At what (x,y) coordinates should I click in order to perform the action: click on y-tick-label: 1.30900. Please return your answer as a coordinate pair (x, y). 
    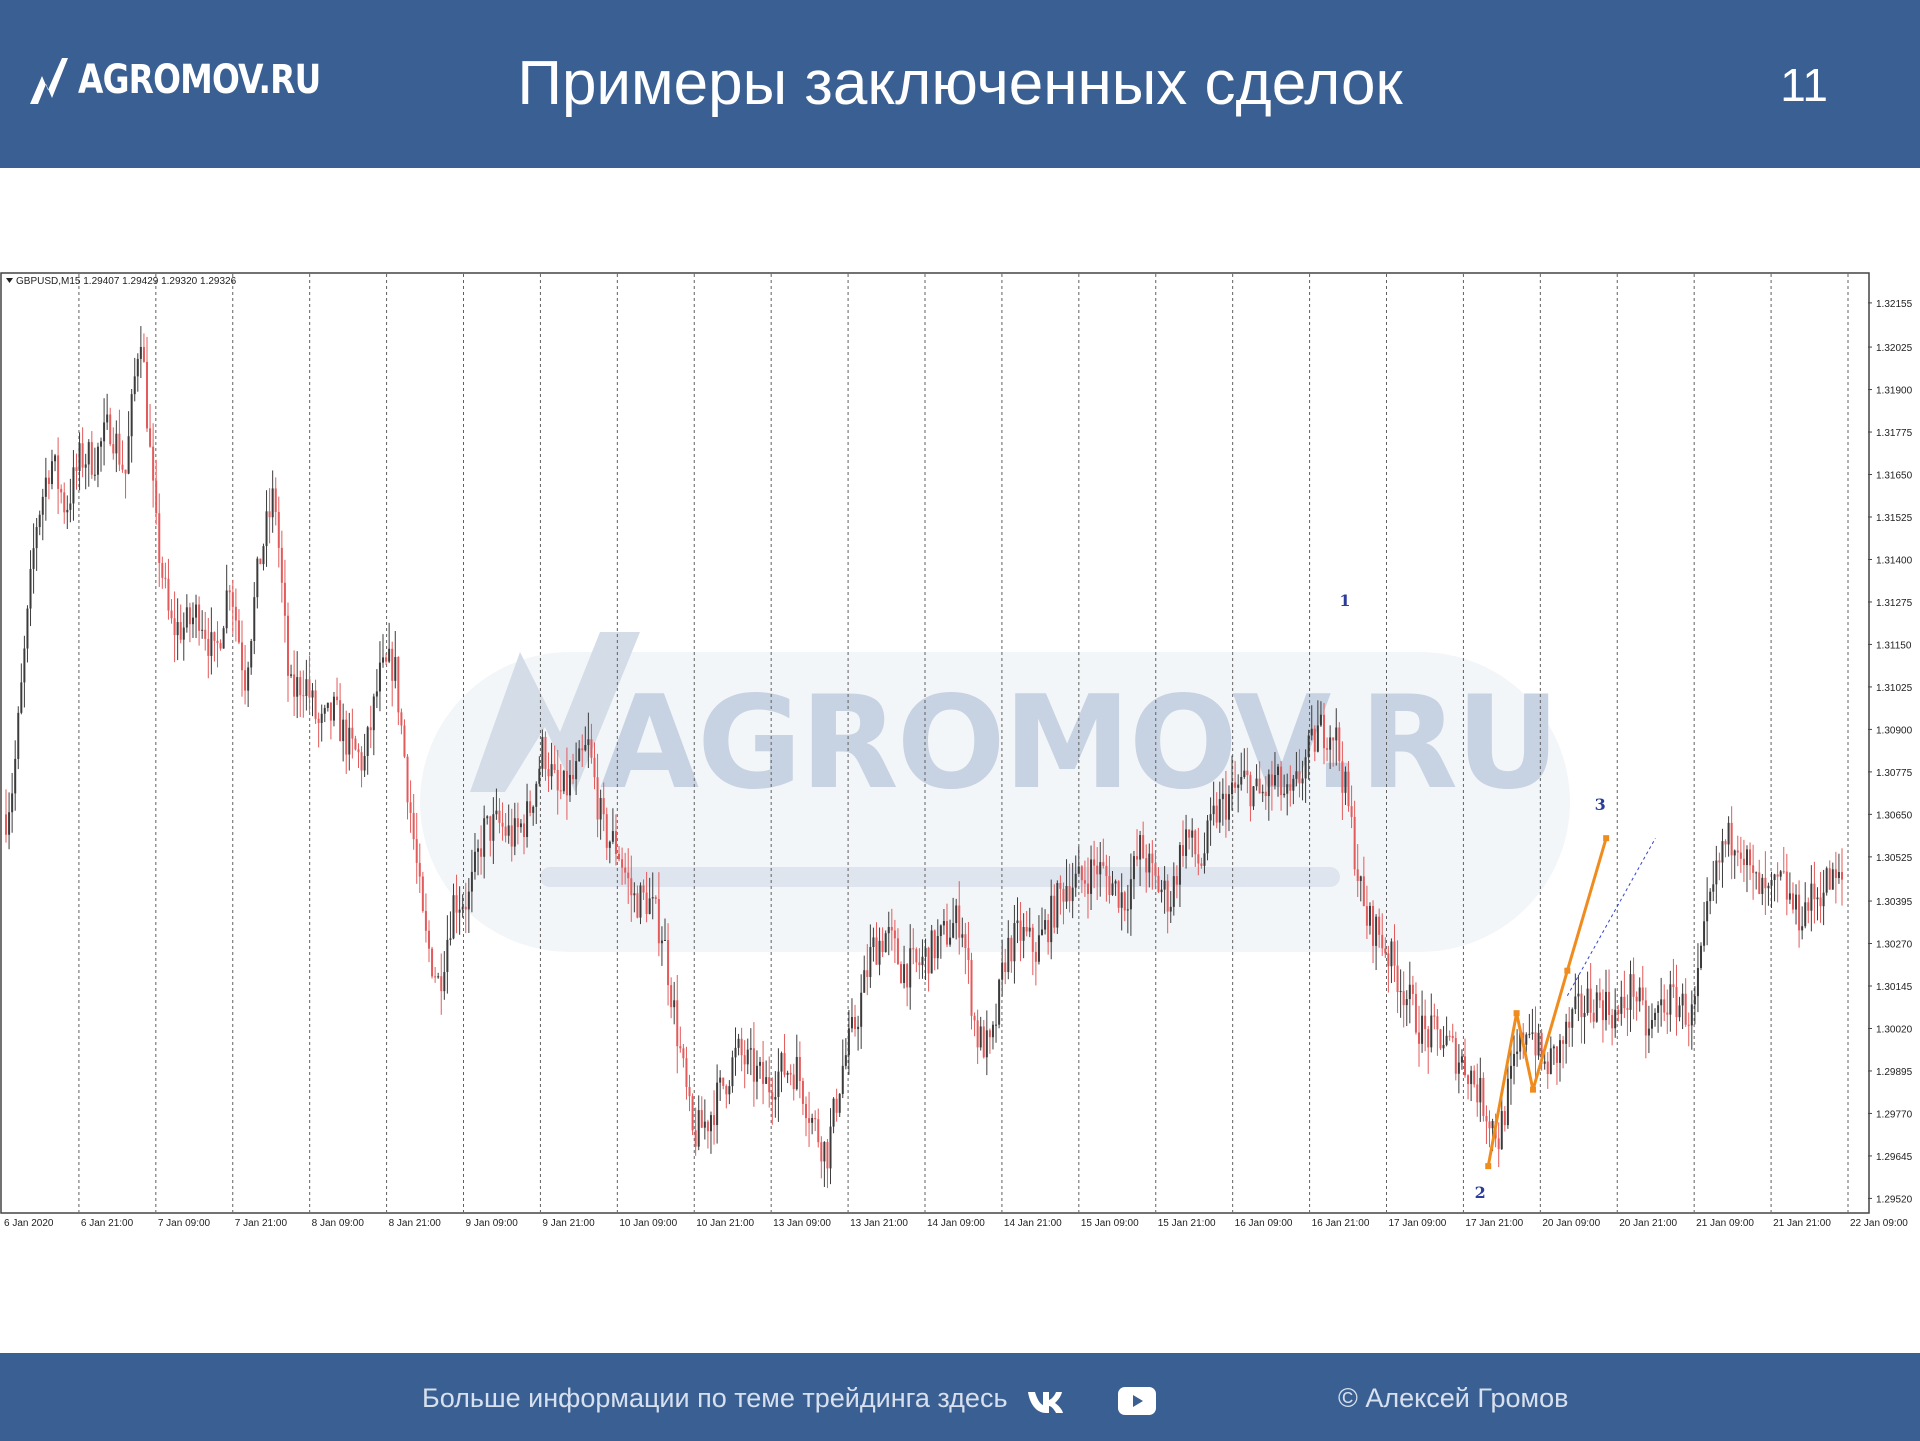
    Looking at the image, I should click on (1894, 730).